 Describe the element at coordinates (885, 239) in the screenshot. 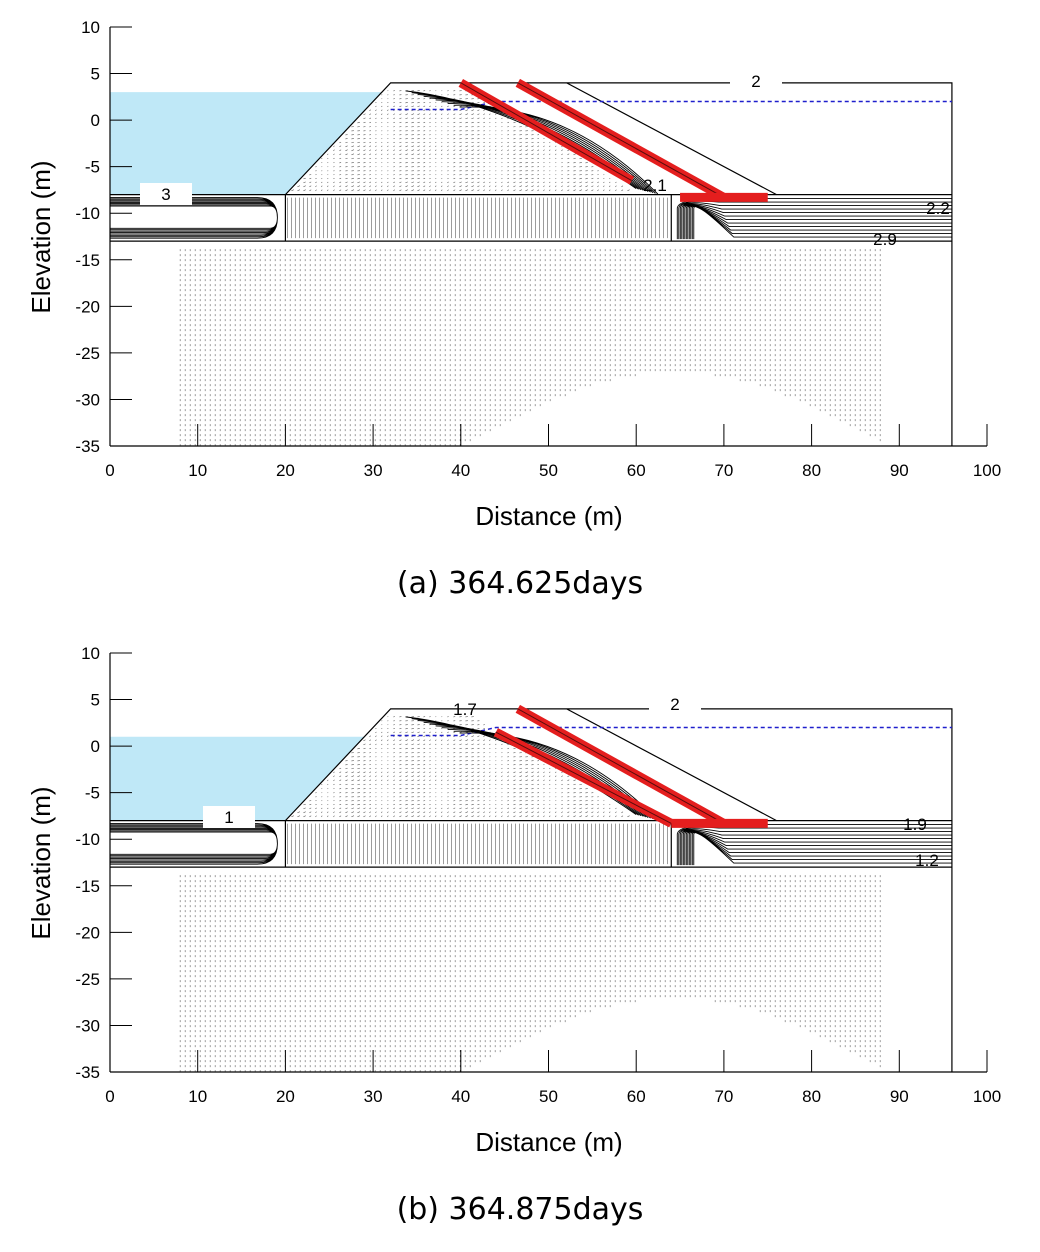

I see `contour-label: 2.9` at that location.